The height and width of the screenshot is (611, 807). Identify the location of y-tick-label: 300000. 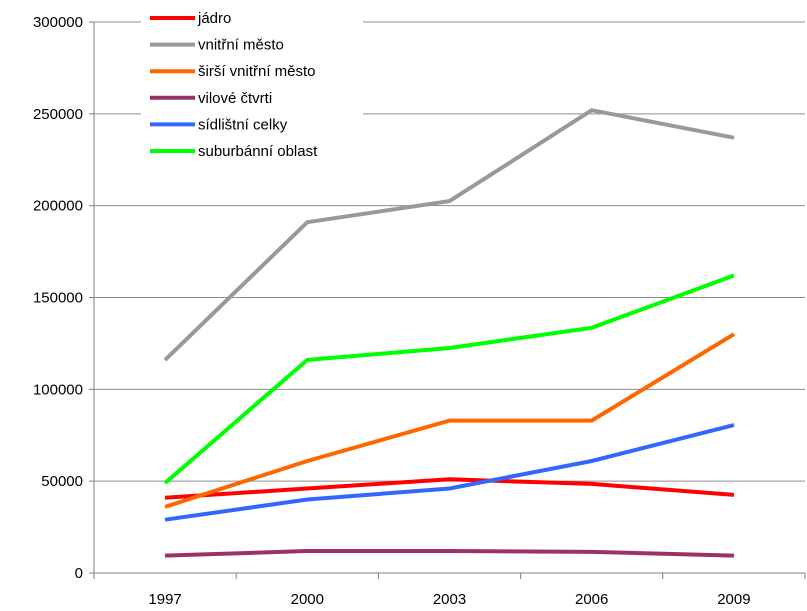
(58, 22).